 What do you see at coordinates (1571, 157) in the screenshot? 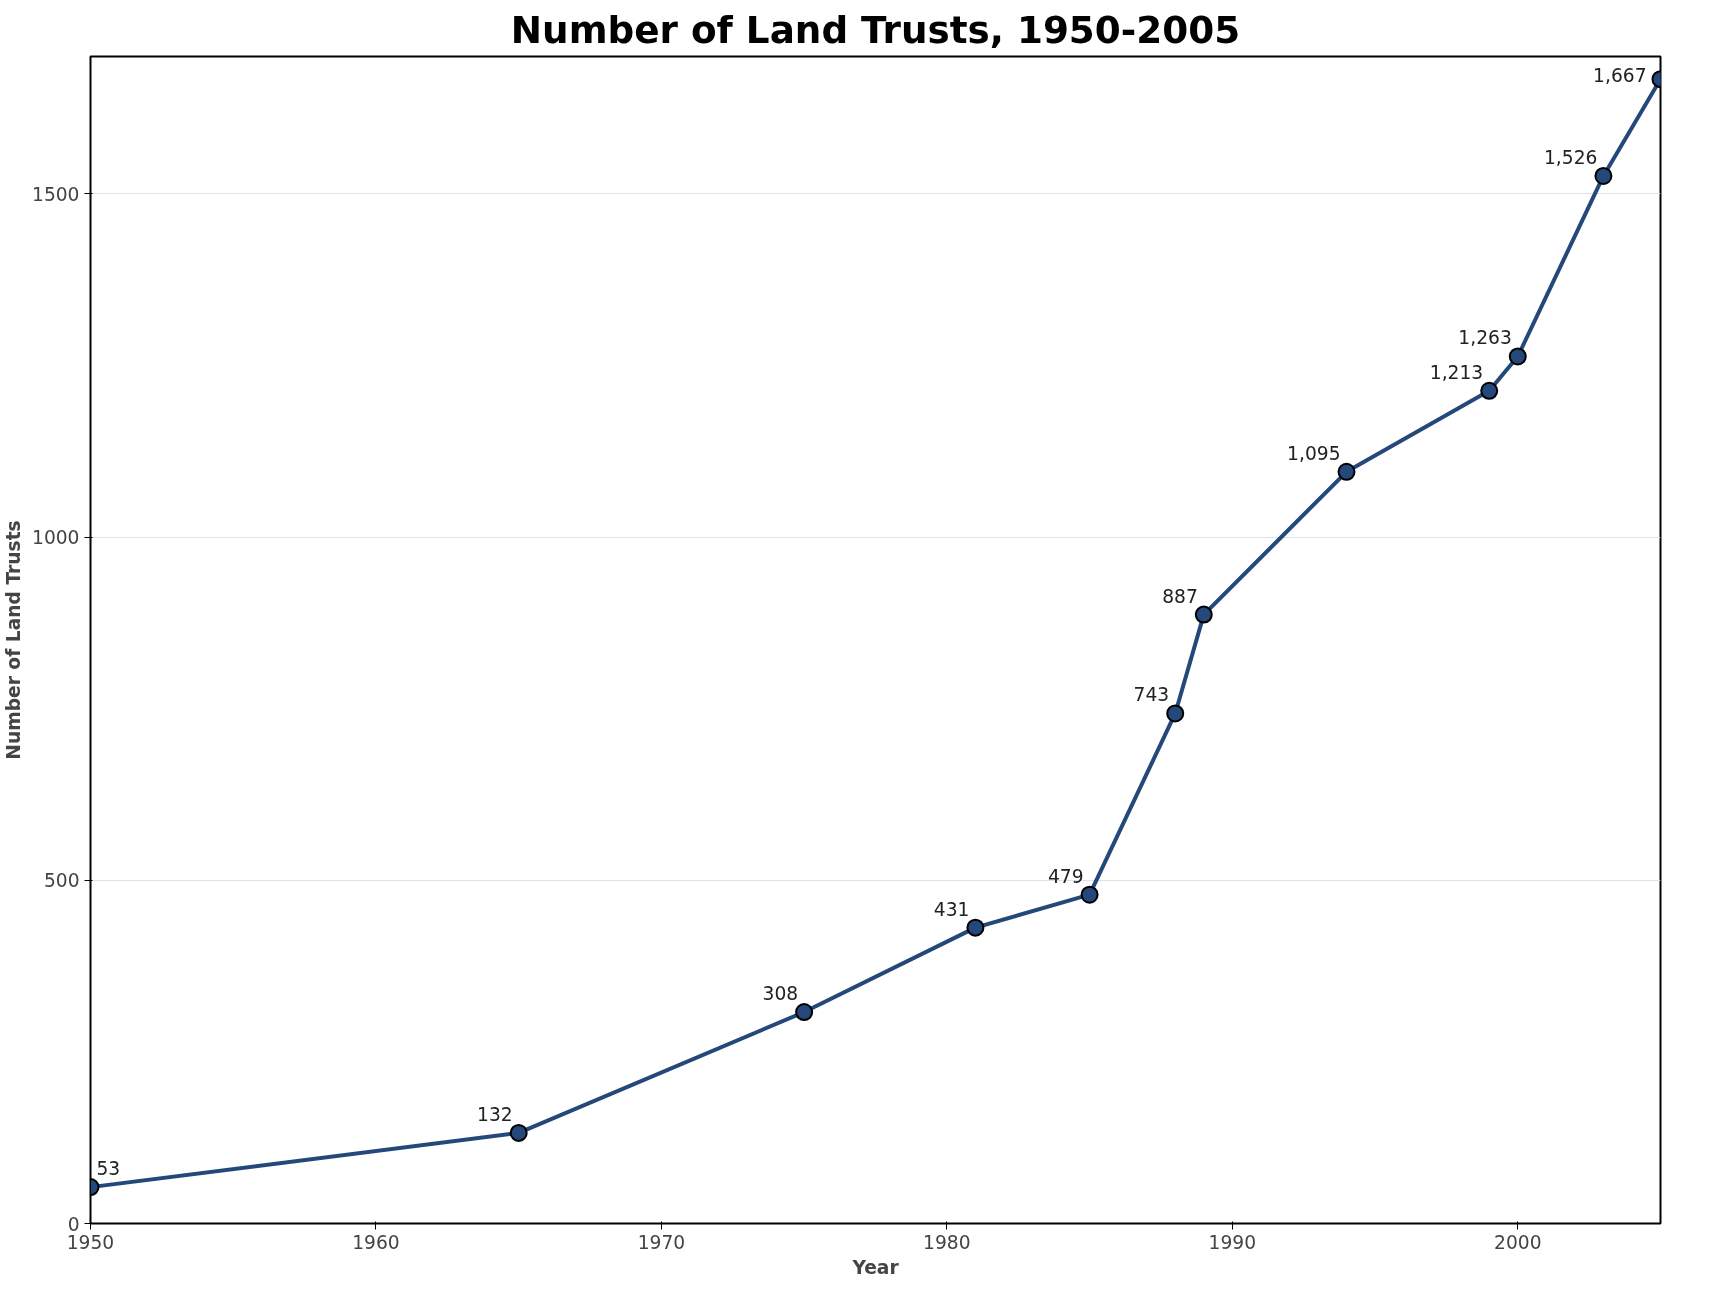
I see `data-label: 1,526` at bounding box center [1571, 157].